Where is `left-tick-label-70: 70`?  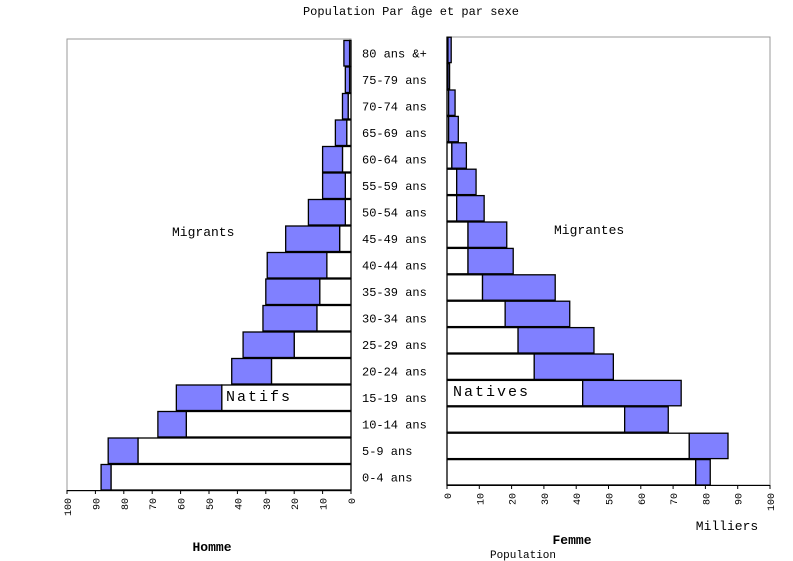
left-tick-label-70: 70 is located at coordinates (154, 504).